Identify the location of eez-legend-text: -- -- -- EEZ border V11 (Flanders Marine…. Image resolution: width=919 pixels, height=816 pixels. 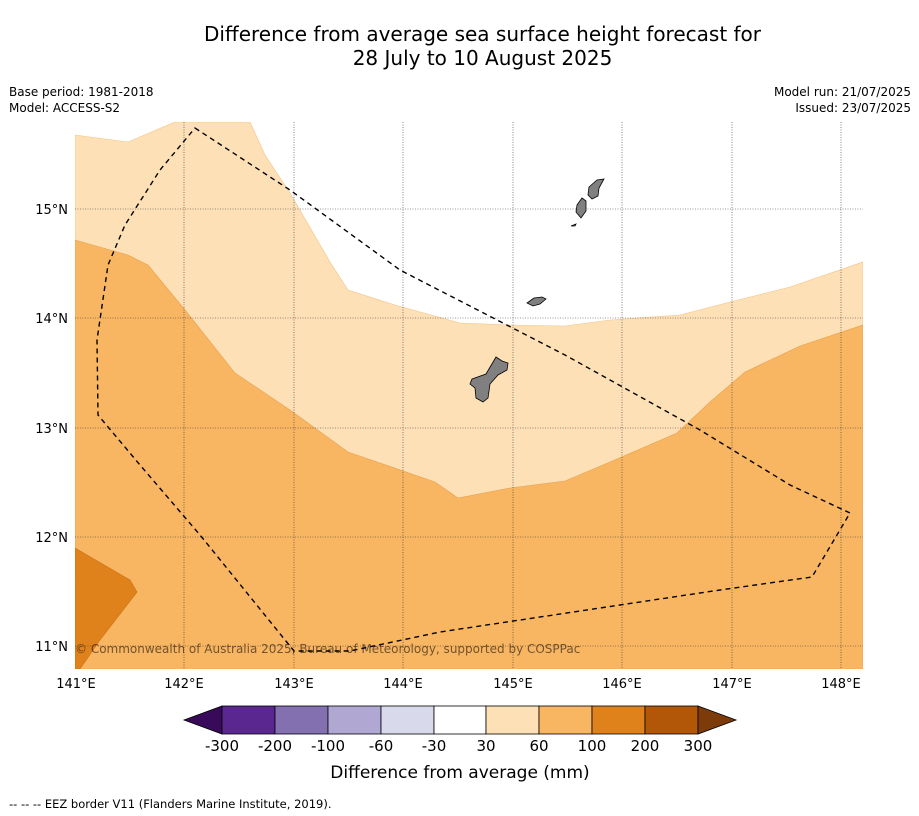
(170, 804).